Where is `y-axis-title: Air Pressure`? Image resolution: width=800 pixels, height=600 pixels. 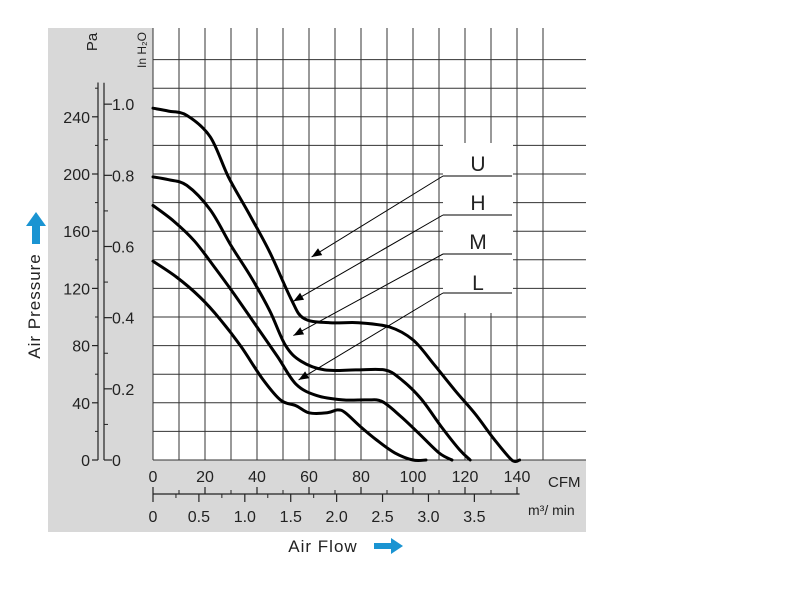 y-axis-title: Air Pressure is located at coordinates (34, 306).